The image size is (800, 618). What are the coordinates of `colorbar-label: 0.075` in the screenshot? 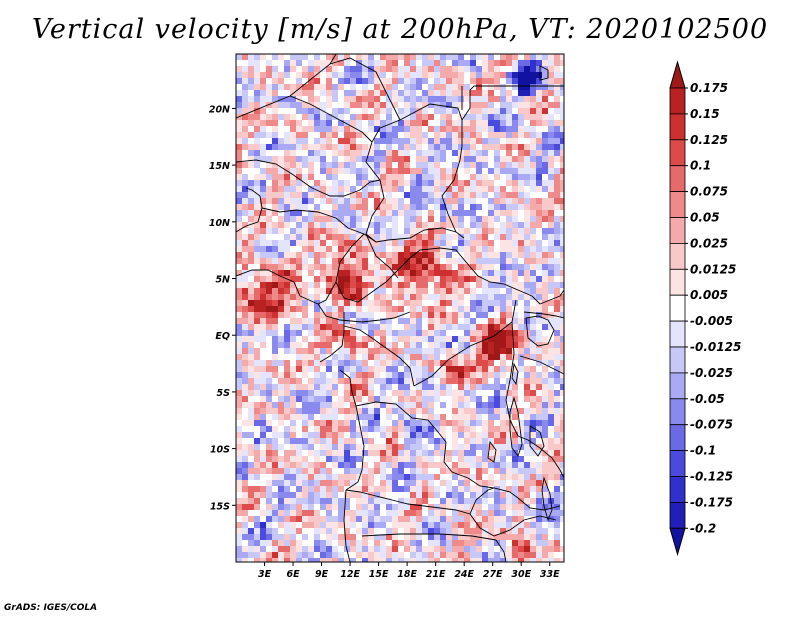 It's located at (709, 192).